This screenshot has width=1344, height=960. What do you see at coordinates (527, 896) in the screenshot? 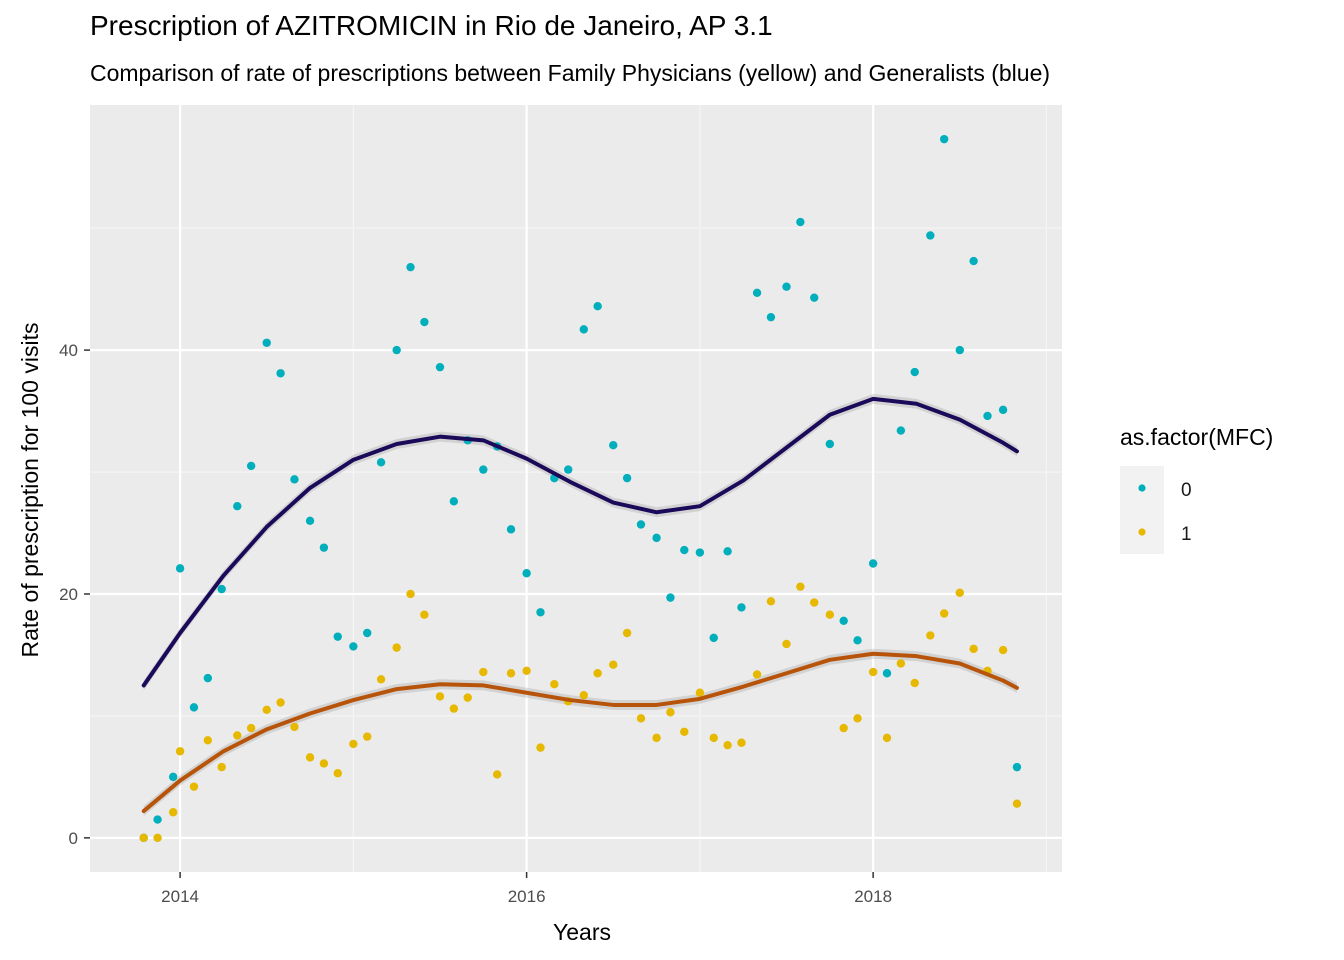
I see `x-tick-label: 2016` at bounding box center [527, 896].